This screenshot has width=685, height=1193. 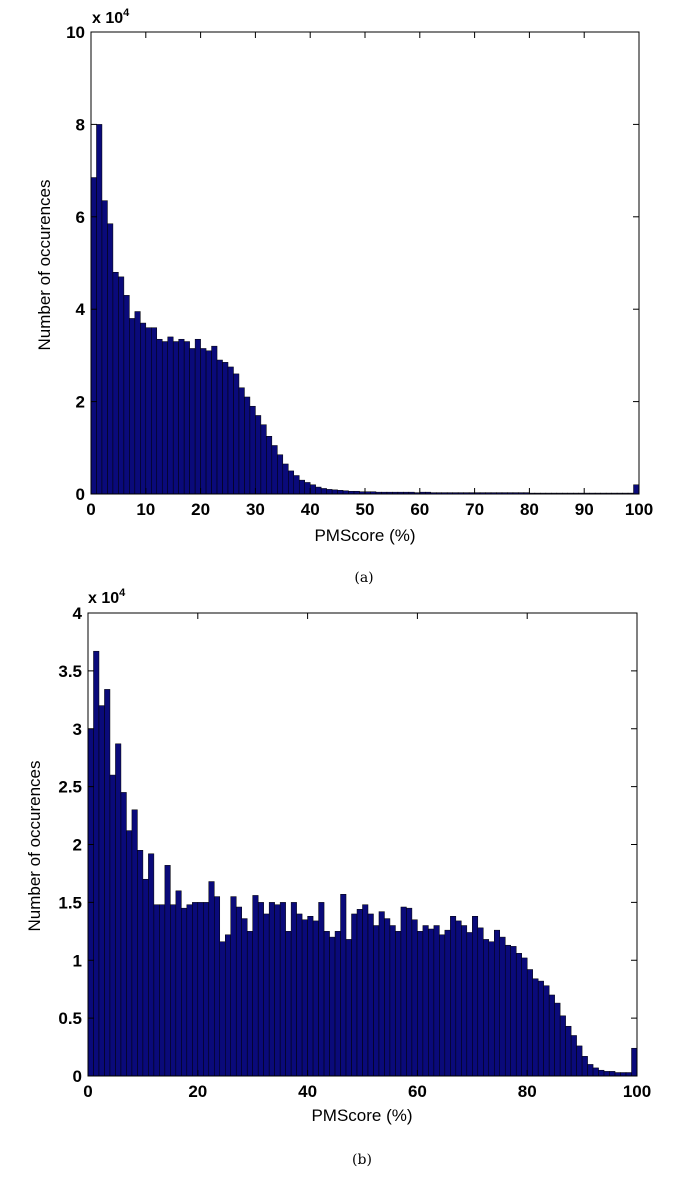 I want to click on panel-caption-a: (a), so click(x=363, y=578).